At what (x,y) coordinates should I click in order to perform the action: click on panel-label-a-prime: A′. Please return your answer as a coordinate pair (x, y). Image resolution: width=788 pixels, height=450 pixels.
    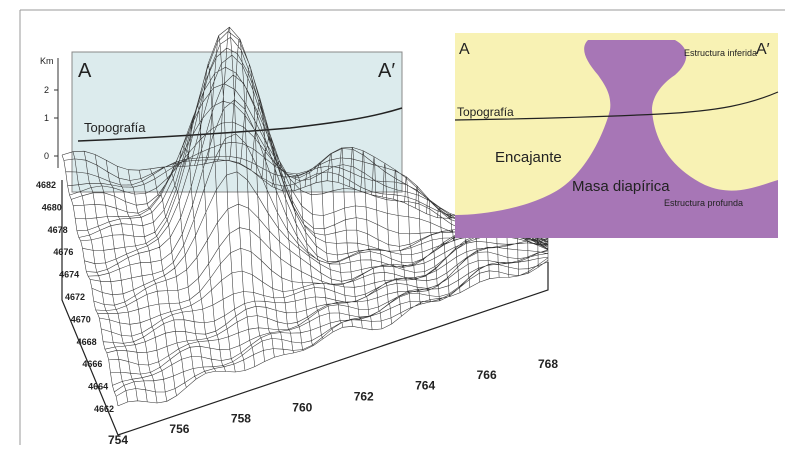
    Looking at the image, I should click on (763, 49).